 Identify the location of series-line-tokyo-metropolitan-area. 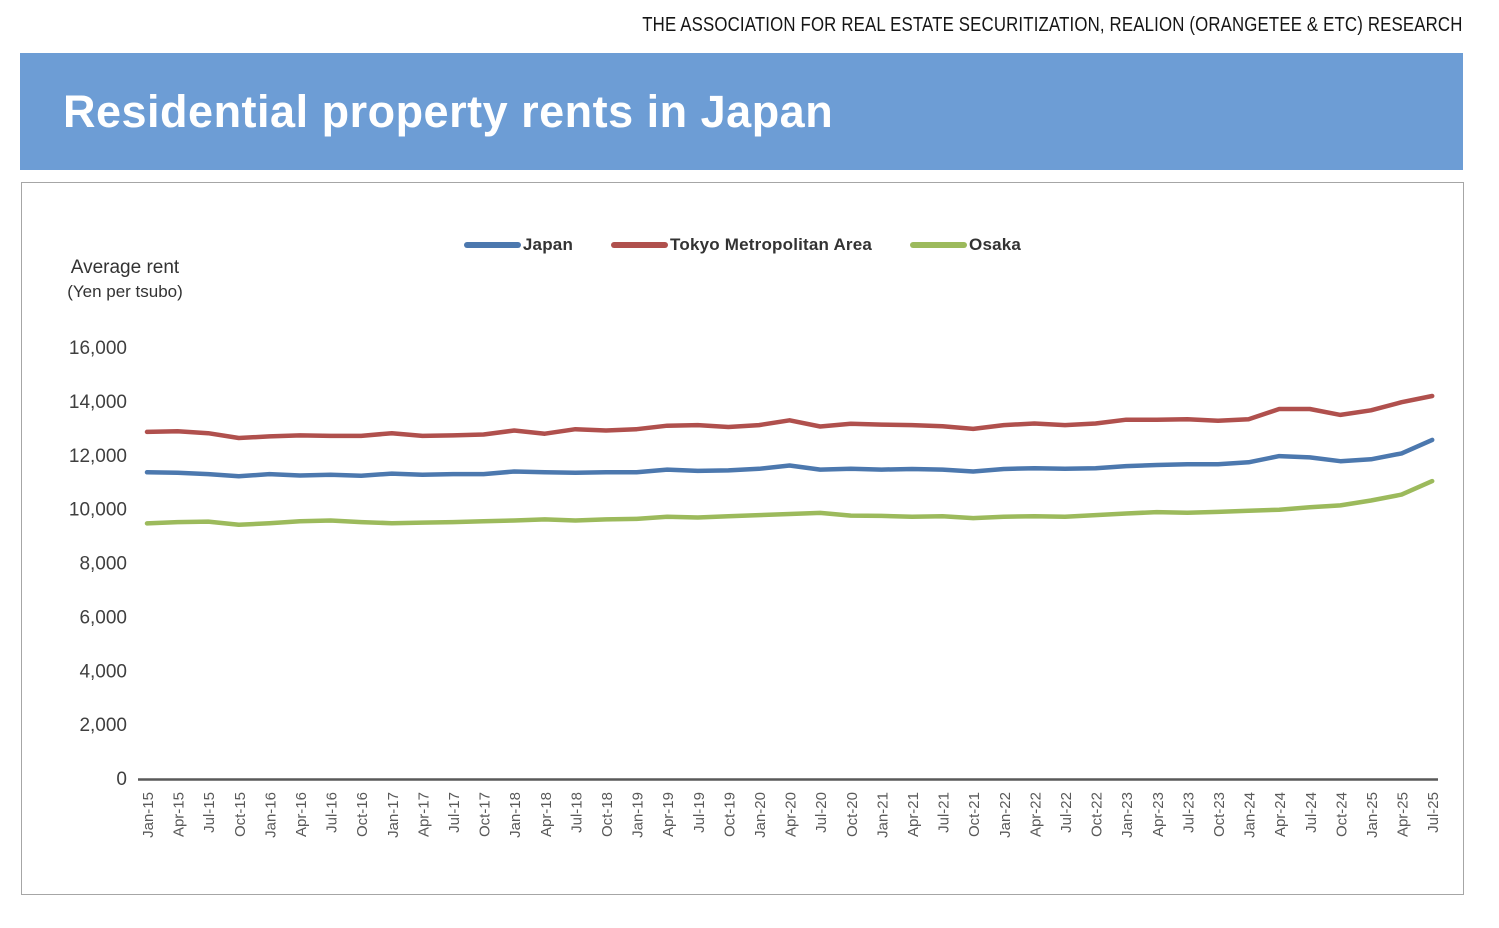
(789, 417).